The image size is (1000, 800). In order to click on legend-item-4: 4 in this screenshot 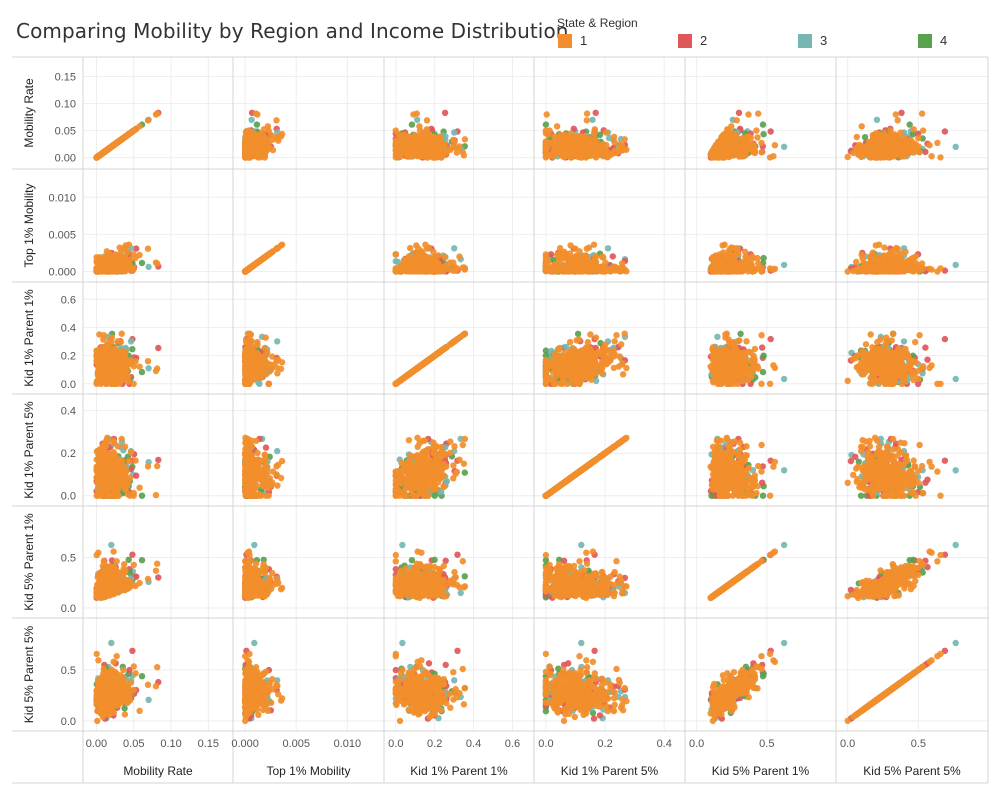, I will do `click(932, 40)`.